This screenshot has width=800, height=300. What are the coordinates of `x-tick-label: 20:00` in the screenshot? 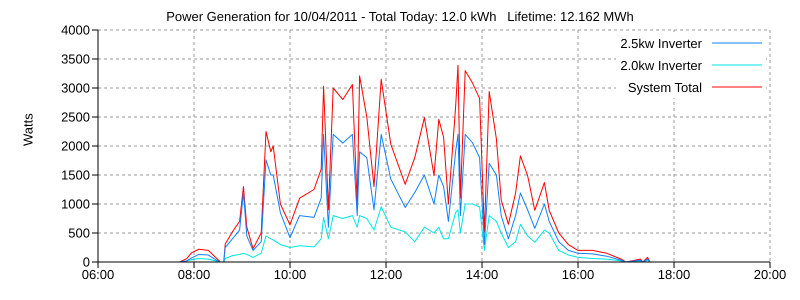 It's located at (770, 274).